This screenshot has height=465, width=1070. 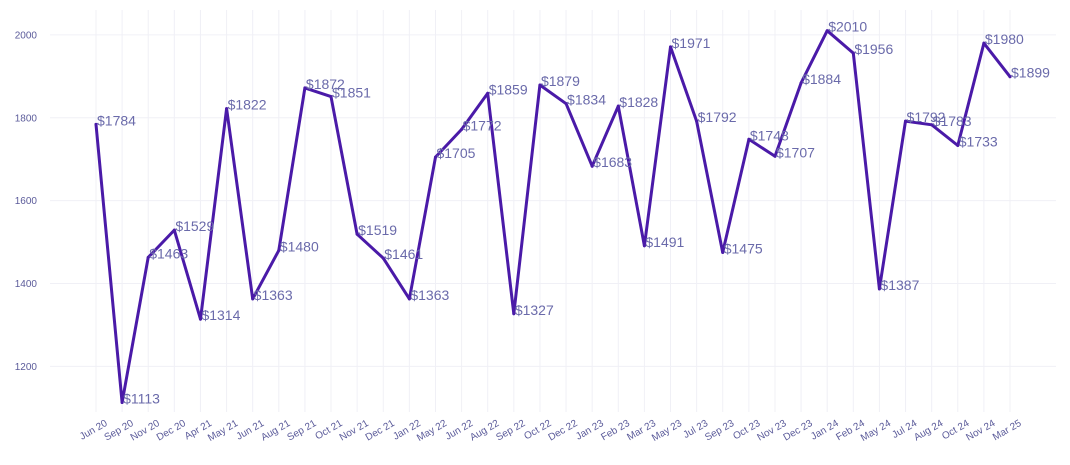 What do you see at coordinates (821, 79) in the screenshot?
I see `data-label: $1884` at bounding box center [821, 79].